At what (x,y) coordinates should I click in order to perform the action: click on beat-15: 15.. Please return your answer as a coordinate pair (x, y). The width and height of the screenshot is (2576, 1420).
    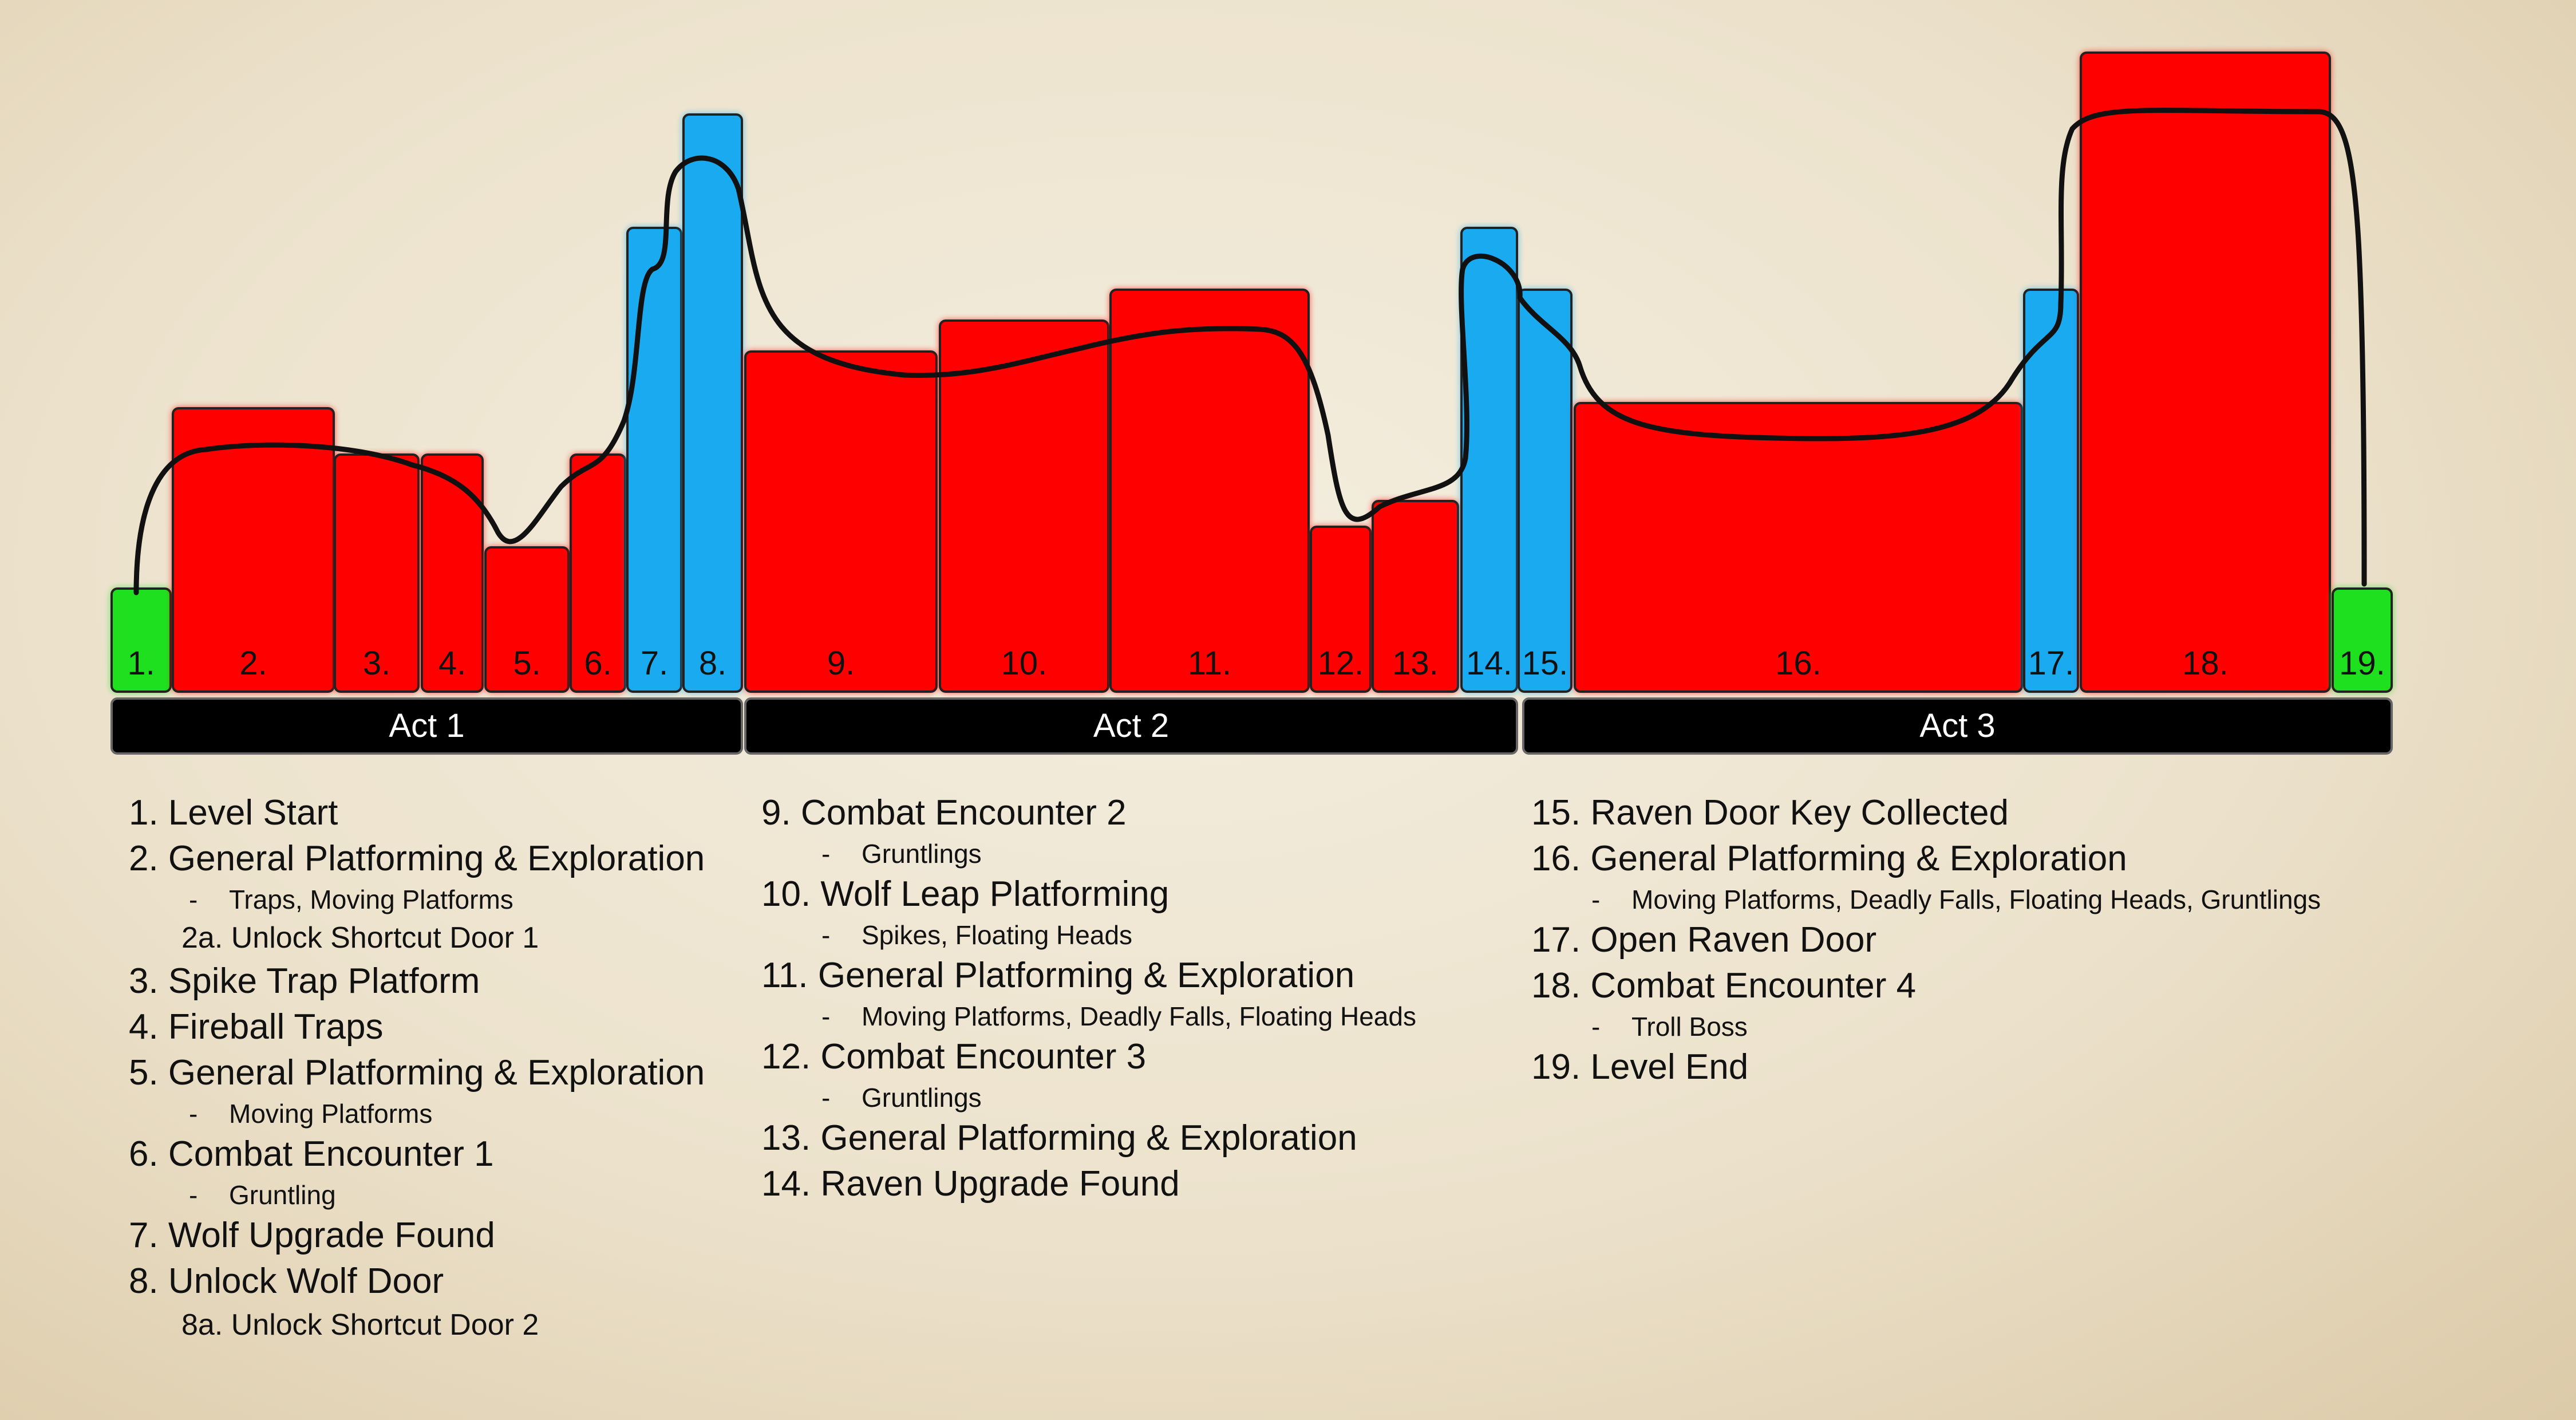
    Looking at the image, I should click on (1545, 491).